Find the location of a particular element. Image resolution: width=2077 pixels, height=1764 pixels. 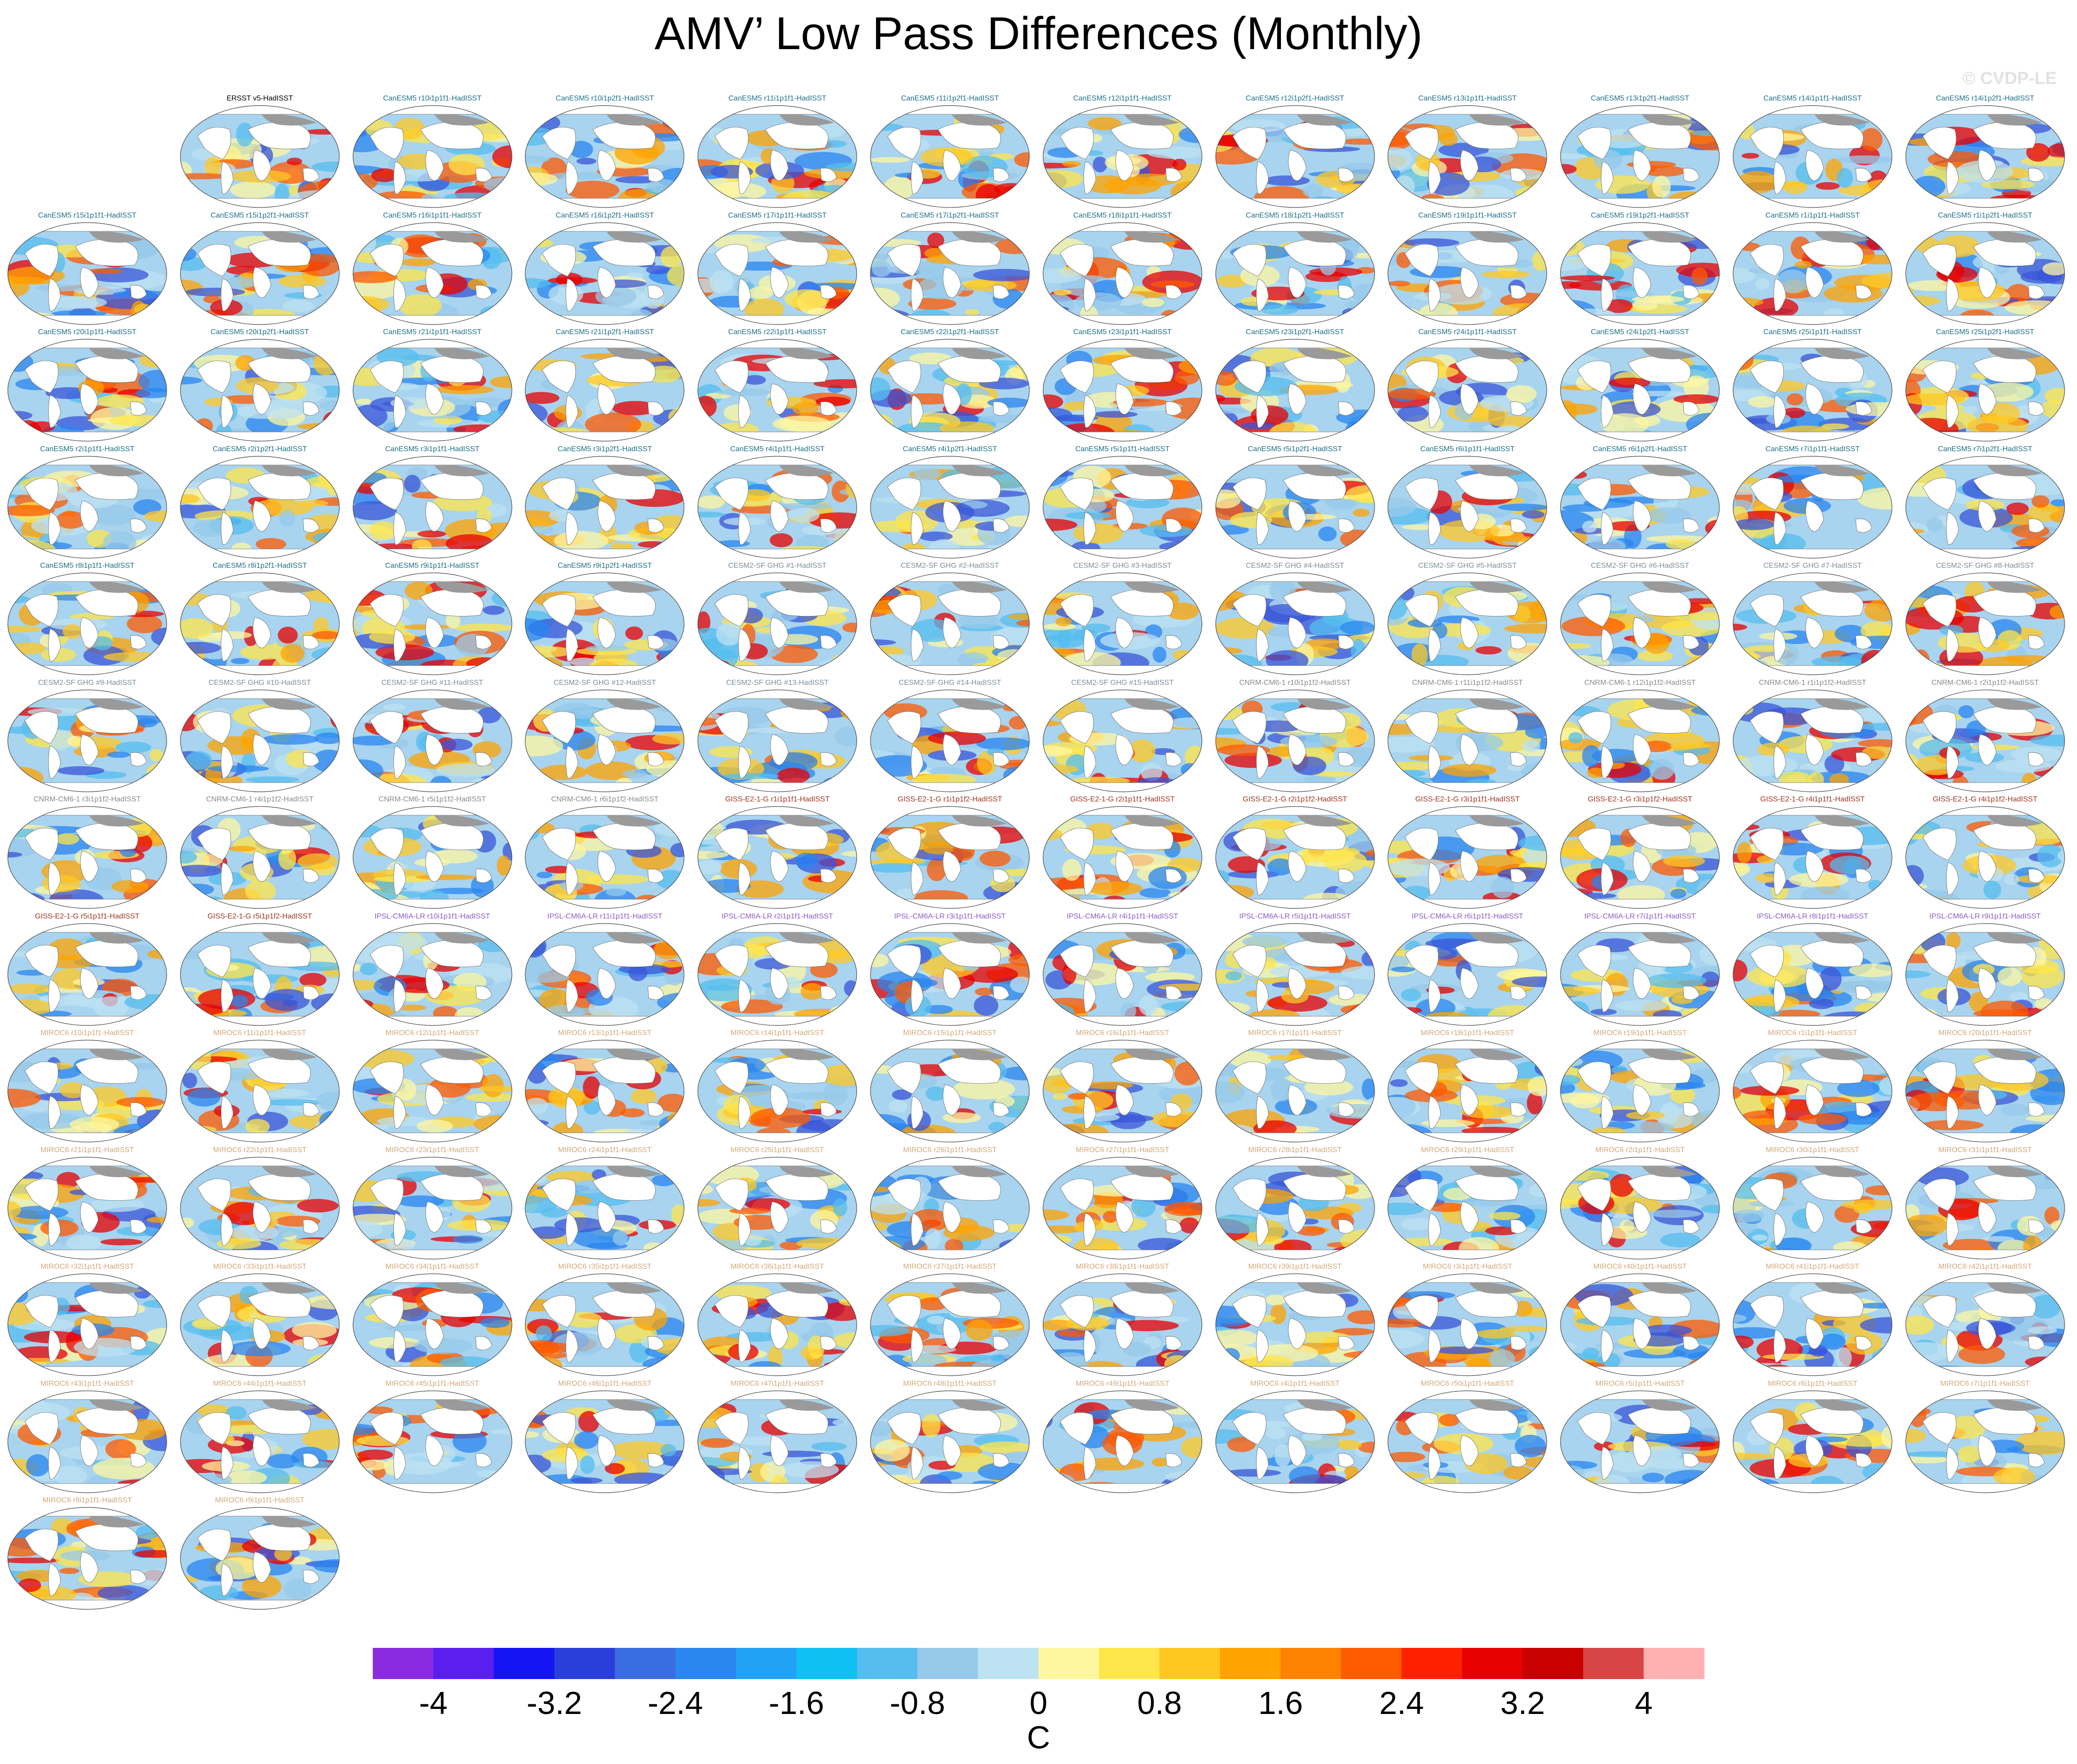

panel-title: CanESM5 r18i1p1f1-HadISST is located at coordinates (1122, 215).